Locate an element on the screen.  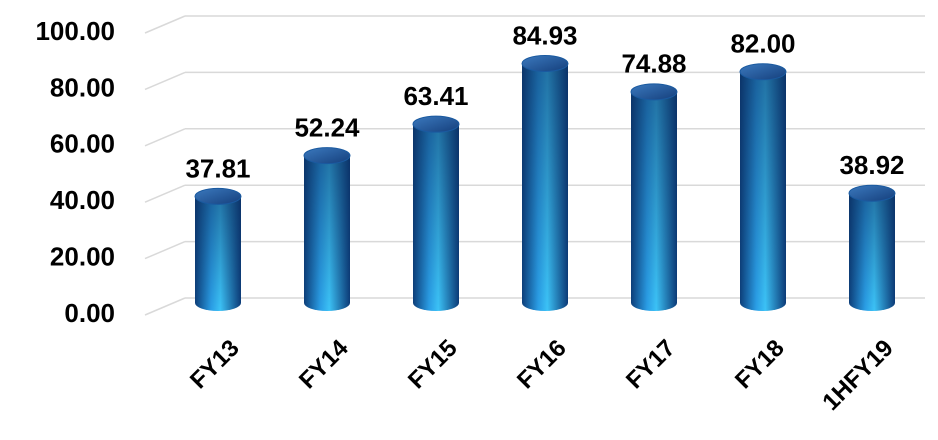
value-label: 63.41 is located at coordinates (435, 96).